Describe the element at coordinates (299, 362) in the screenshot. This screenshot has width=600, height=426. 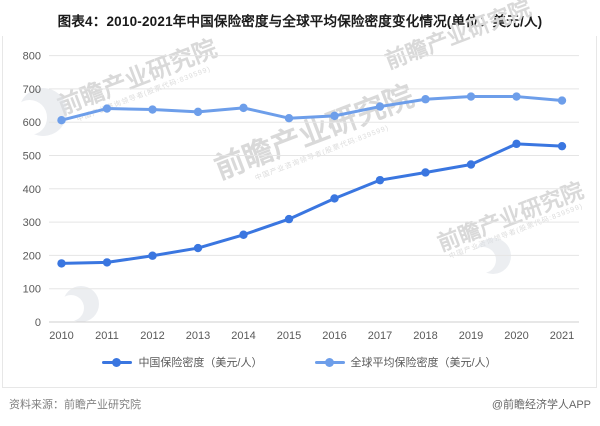
I see `chart-legend: 中国保险密度（美元/人） 全球平均保险密度（美元/人）` at that location.